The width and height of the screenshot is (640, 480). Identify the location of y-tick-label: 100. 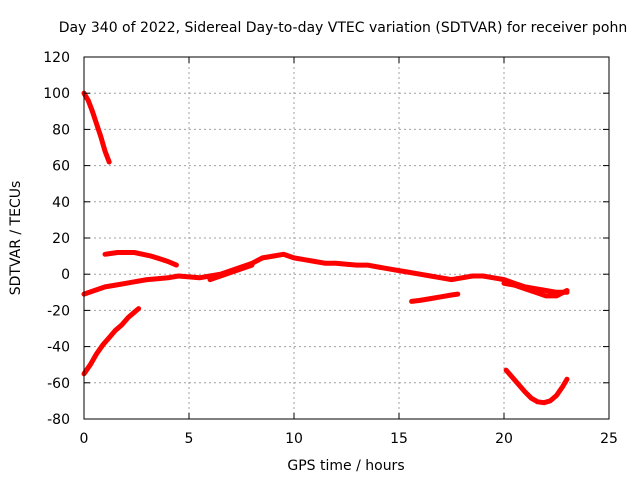
(56, 94).